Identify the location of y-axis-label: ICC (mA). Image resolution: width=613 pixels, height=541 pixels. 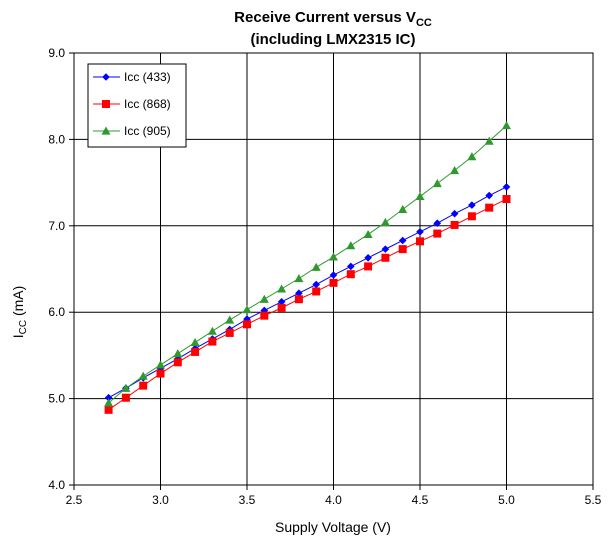
(19, 312).